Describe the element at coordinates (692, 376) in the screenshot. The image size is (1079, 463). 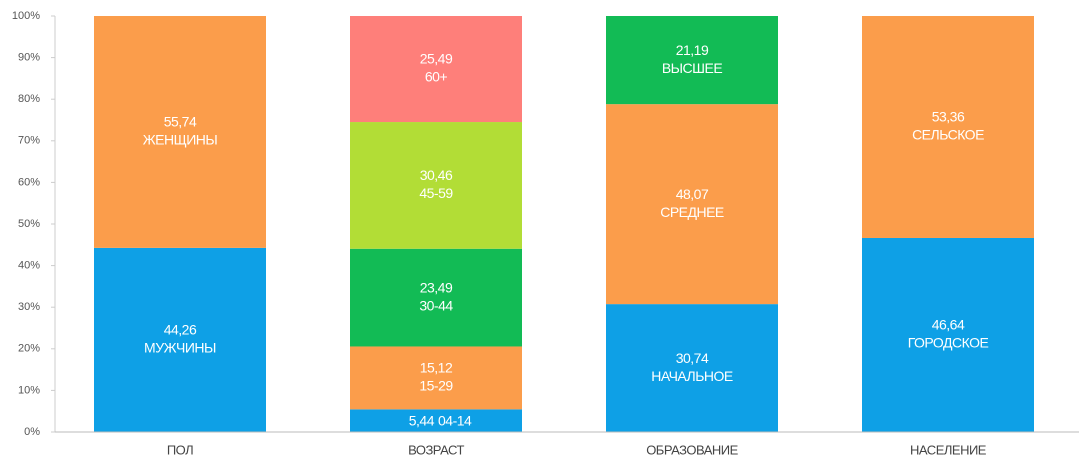
I see `segment-name: НАЧАЛЬНОЕ` at that location.